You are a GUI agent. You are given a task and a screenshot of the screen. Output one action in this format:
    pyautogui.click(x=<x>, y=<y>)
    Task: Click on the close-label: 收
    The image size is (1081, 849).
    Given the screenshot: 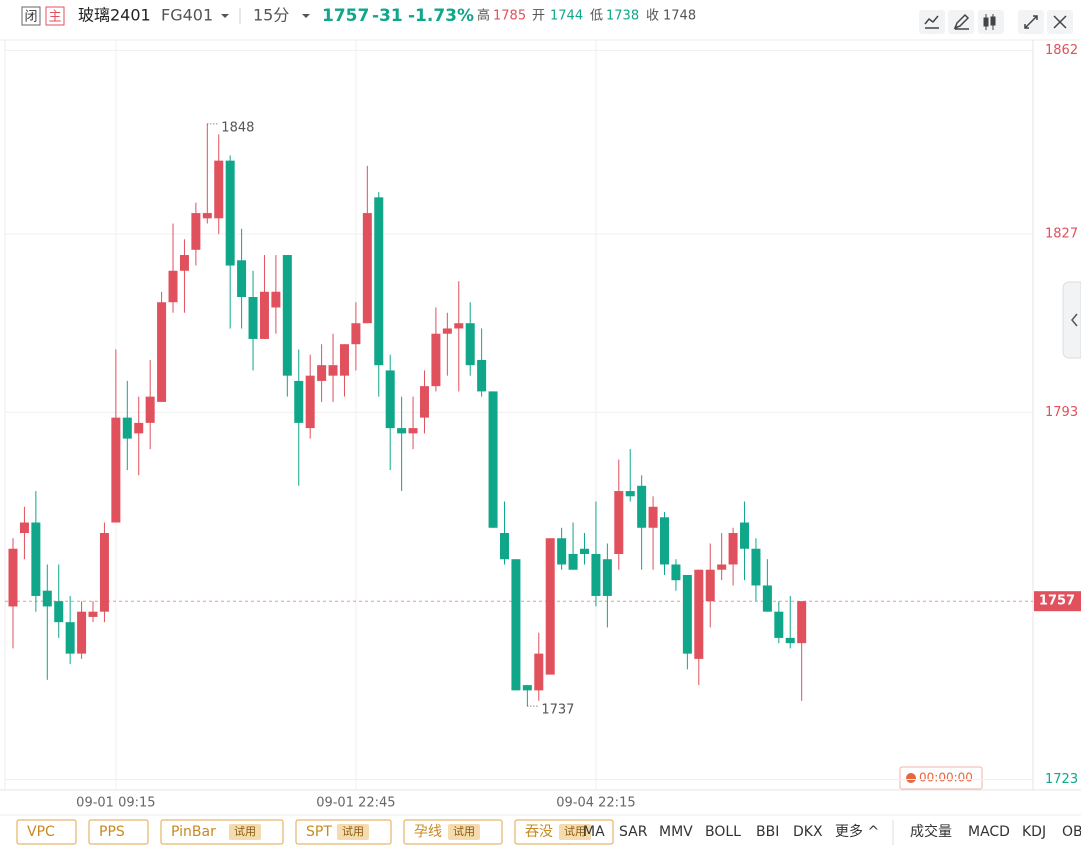 What is the action you would take?
    pyautogui.click(x=652, y=16)
    